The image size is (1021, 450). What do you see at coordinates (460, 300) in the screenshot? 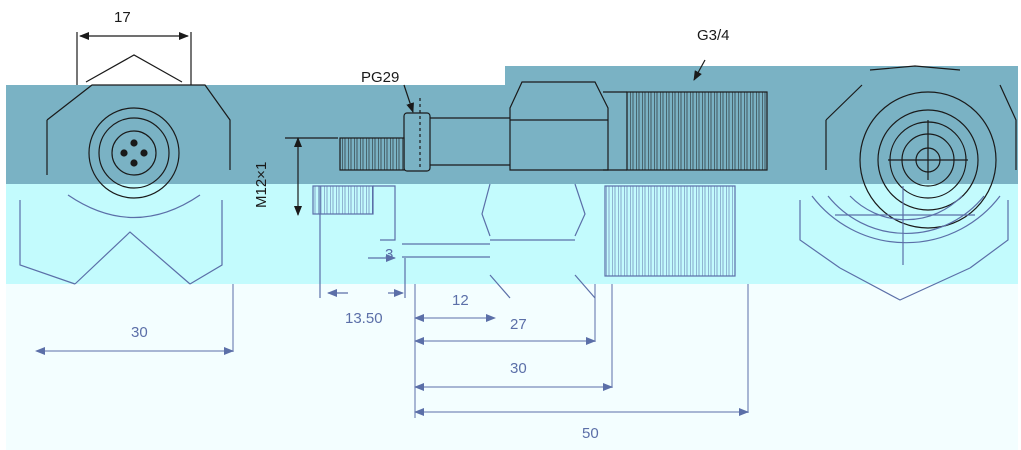
I see `dim-12: 12` at bounding box center [460, 300].